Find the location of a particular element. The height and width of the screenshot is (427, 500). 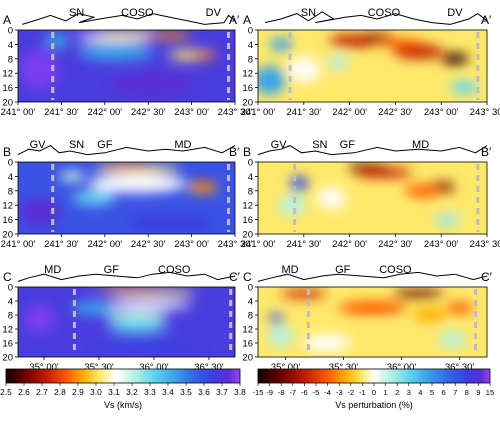

colorbar-tick-label: 7 is located at coordinates (455, 392).